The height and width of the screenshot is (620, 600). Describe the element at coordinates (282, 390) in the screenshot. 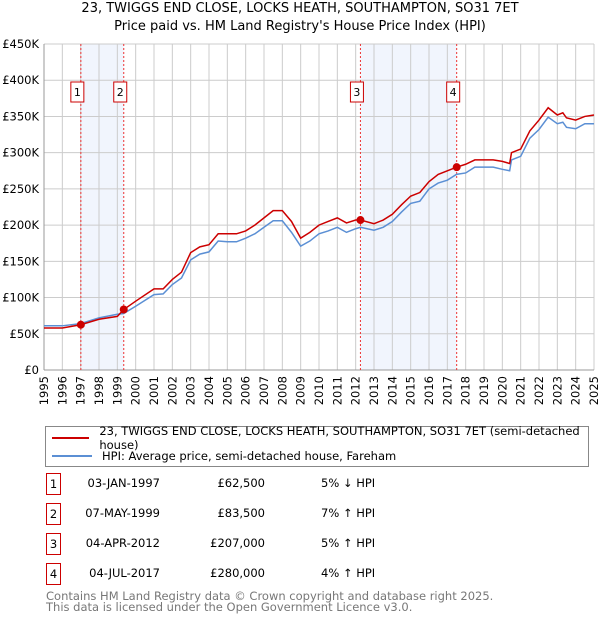

I see `x-tick-label: 2008` at that location.